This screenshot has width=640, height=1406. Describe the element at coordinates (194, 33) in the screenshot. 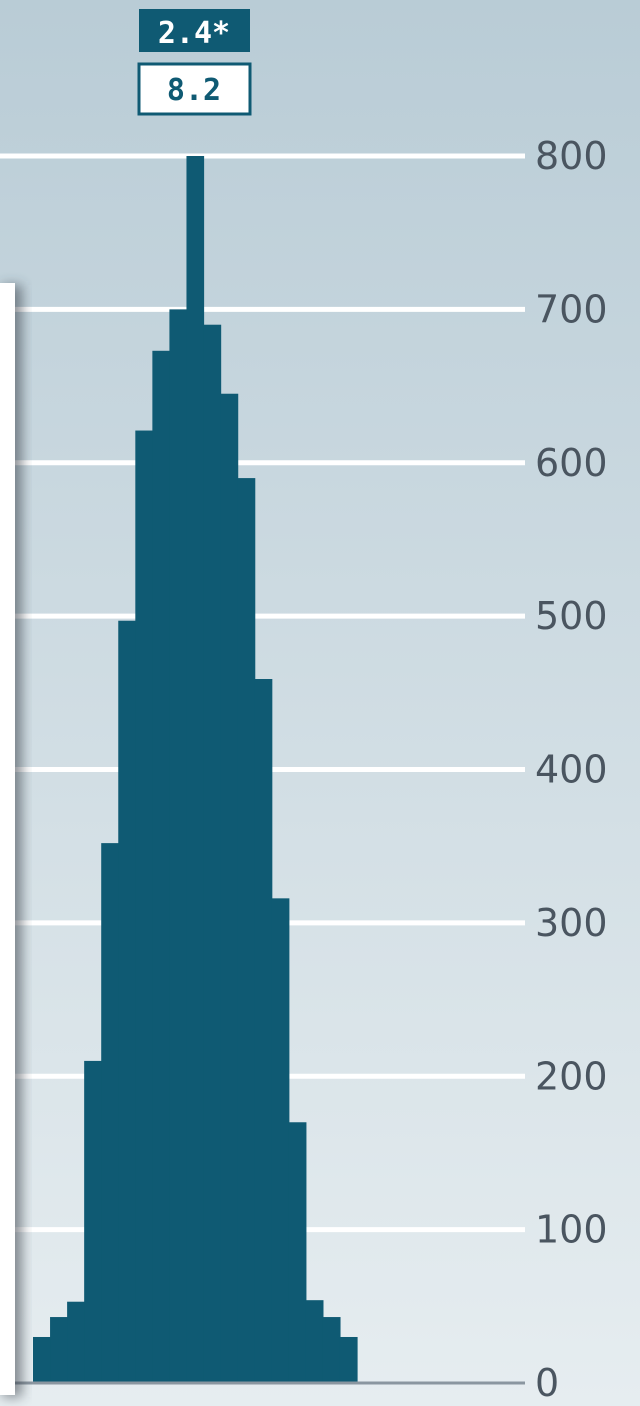

I see `annotation-top-value: 2.4*` at that location.